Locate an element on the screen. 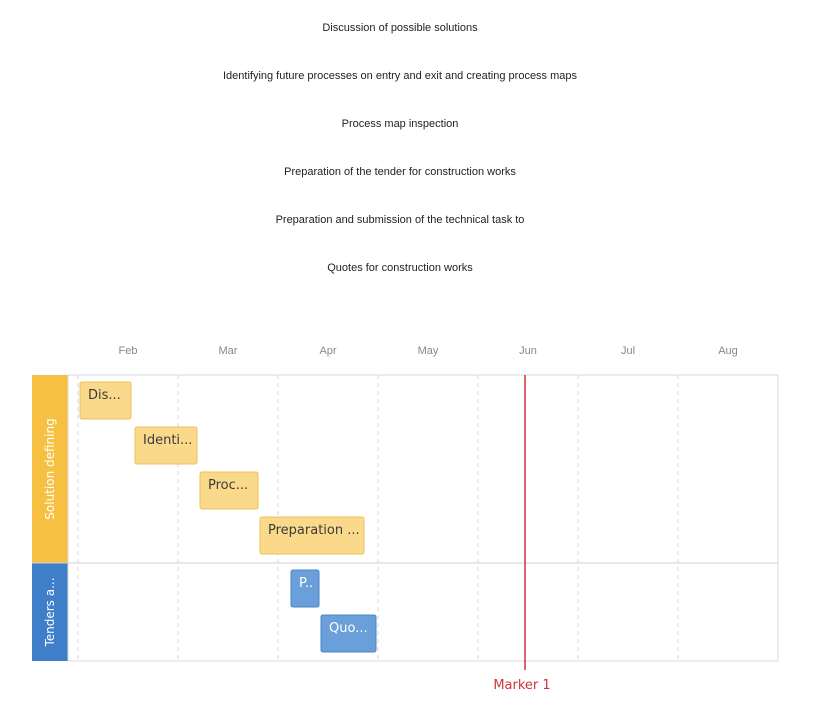 This screenshot has height=709, width=820. month-label: Apr is located at coordinates (327, 351).